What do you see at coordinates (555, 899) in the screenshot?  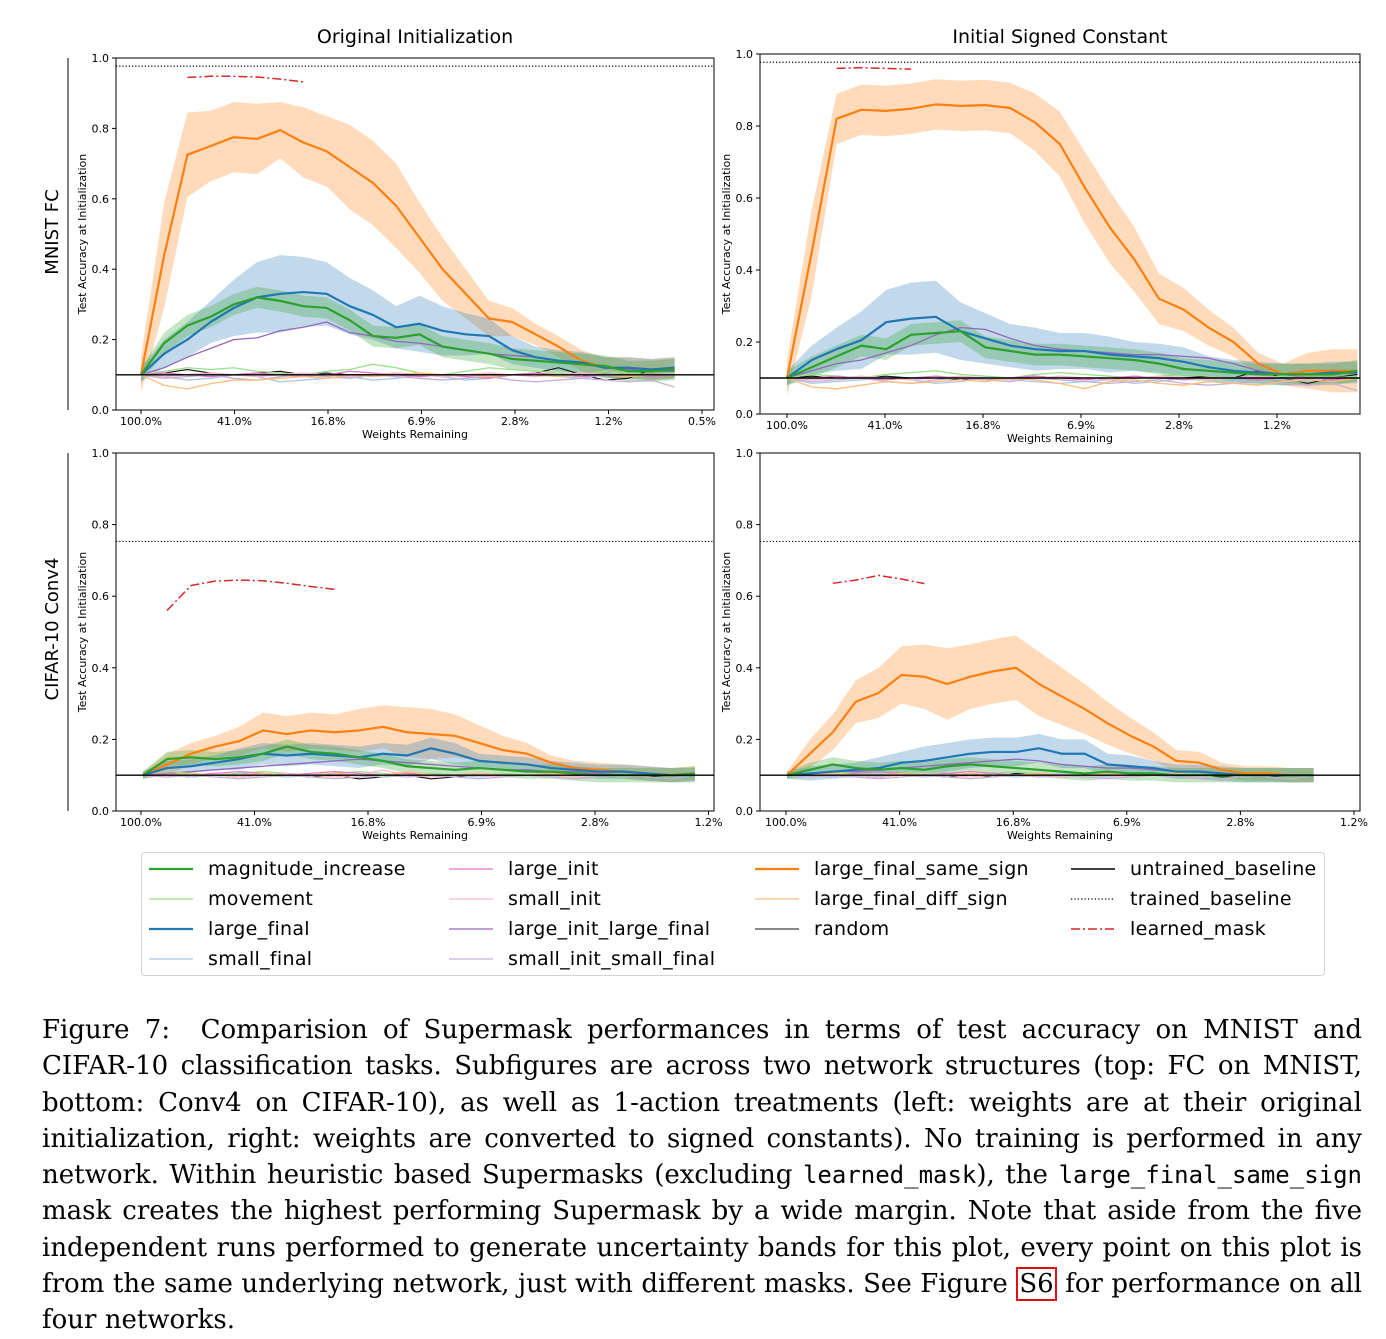 I see `legend-label: small_init` at bounding box center [555, 899].